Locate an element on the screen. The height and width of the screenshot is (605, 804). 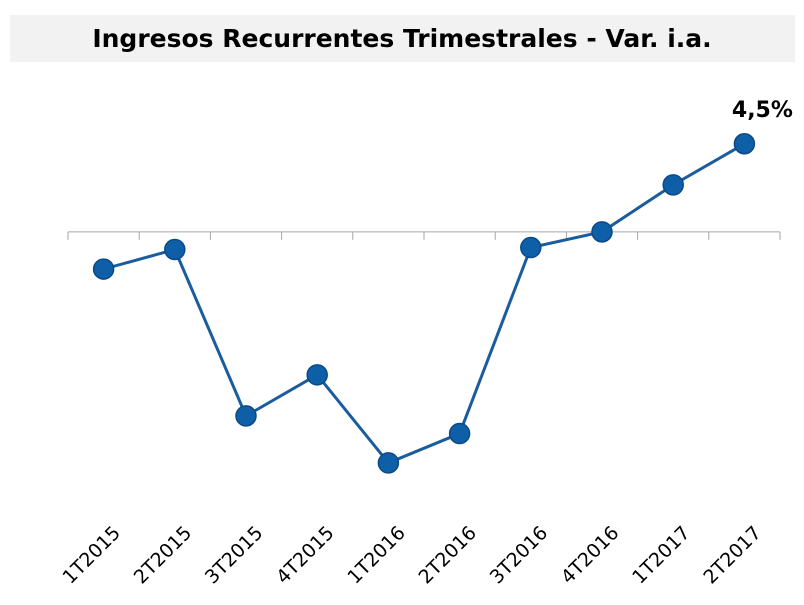
title-band is located at coordinates (402, 38).